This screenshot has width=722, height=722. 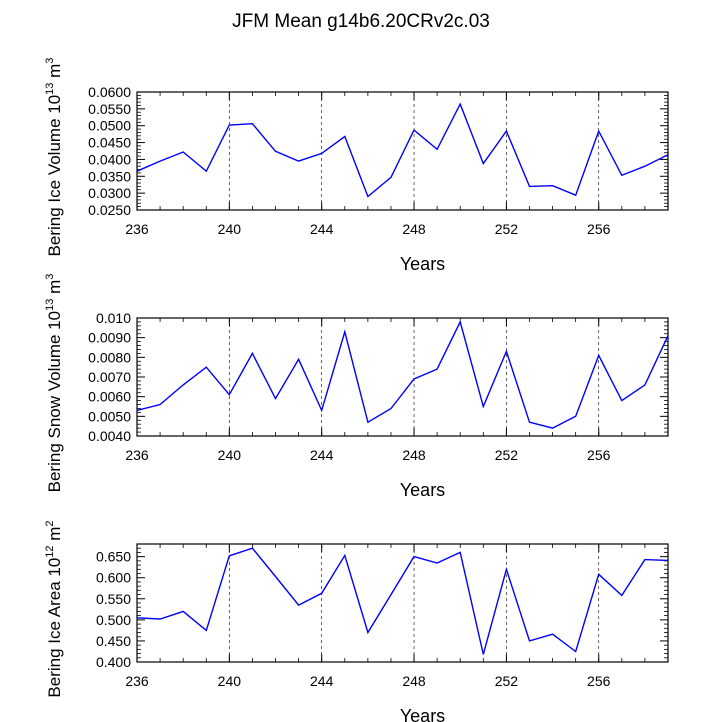 What do you see at coordinates (109, 92) in the screenshot?
I see `y-tick-label: 0.0600` at bounding box center [109, 92].